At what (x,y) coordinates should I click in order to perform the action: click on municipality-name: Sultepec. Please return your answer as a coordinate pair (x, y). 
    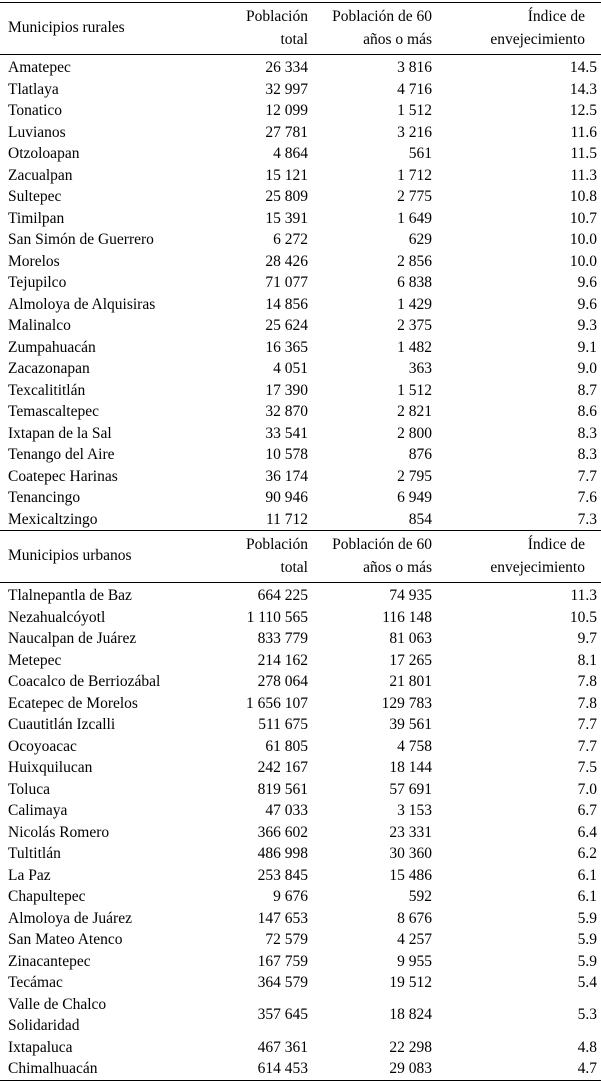
    Looking at the image, I should click on (35, 196).